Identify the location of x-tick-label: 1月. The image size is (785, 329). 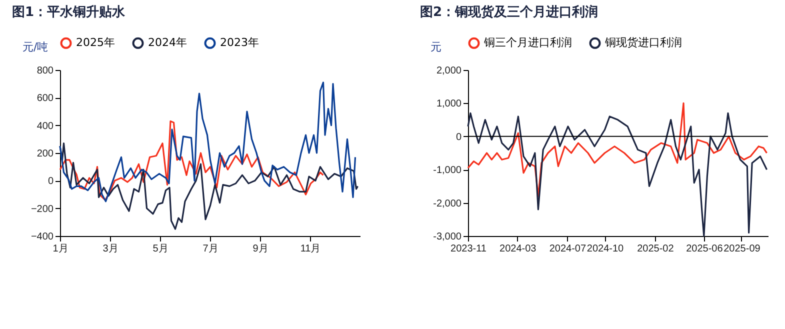
(60, 249).